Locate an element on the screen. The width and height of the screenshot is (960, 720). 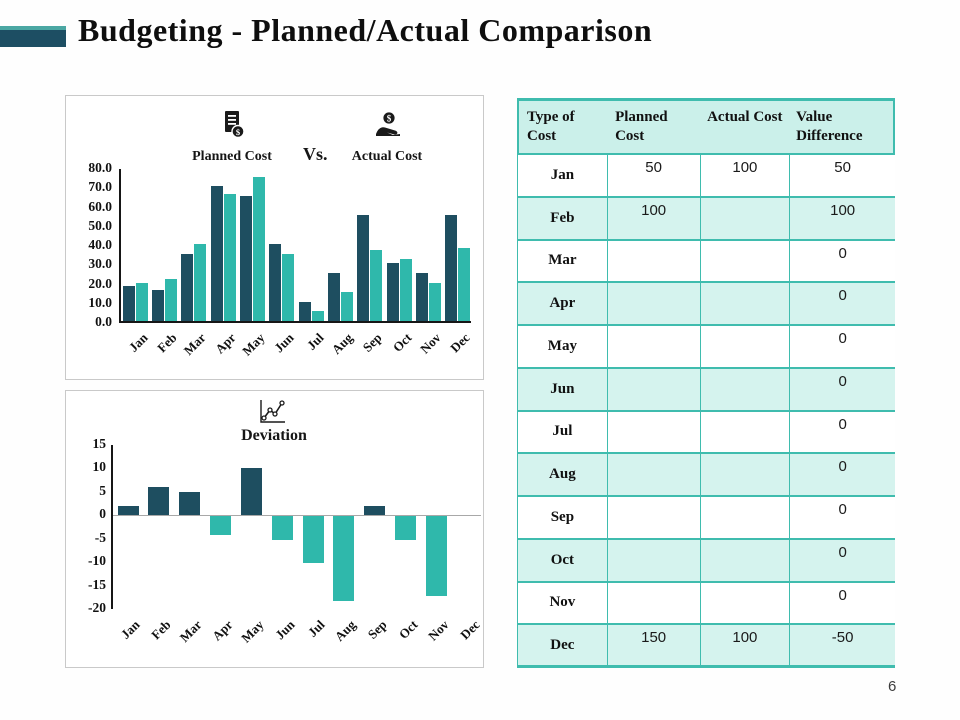
cell-value-difference: -50 is located at coordinates (842, 645).